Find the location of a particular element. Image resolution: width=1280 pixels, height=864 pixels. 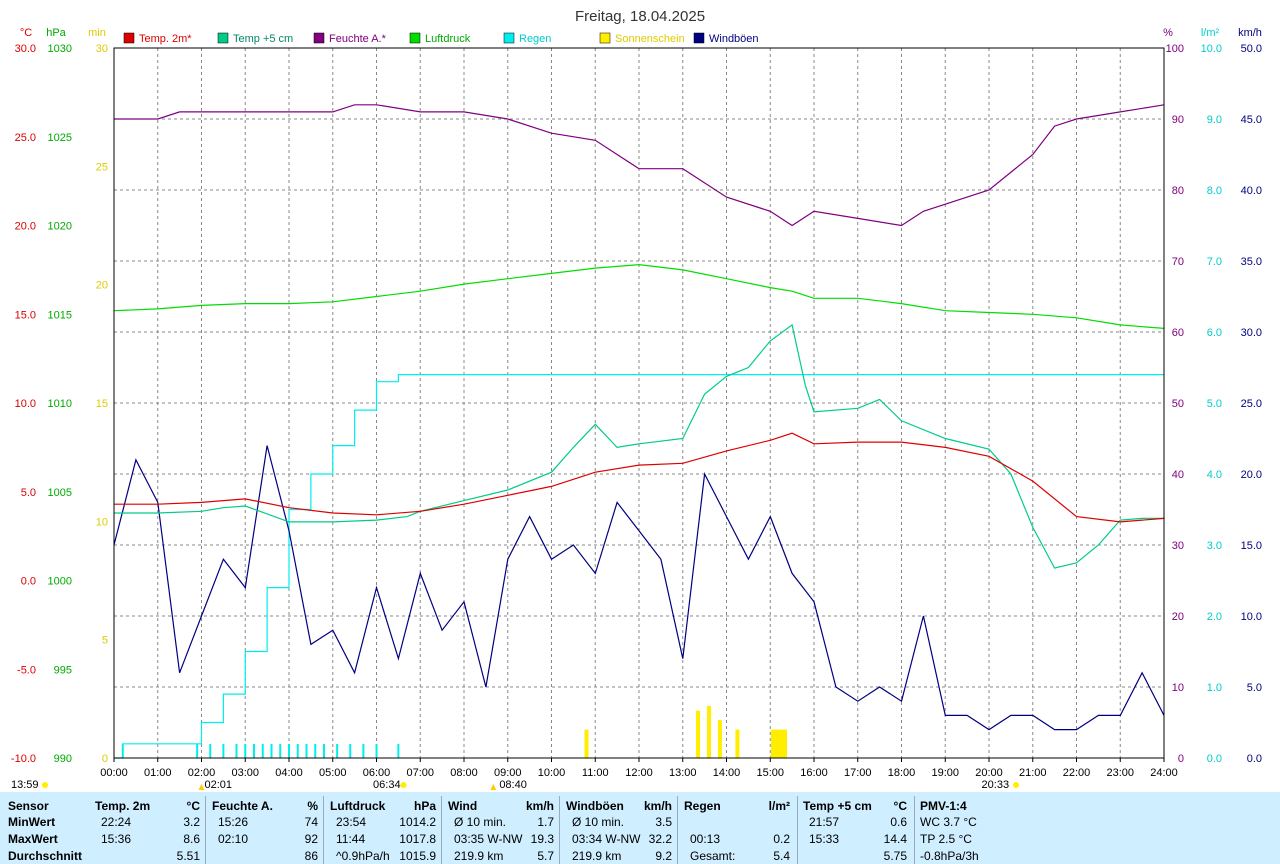

table-header-unit: hPa is located at coordinates (424, 806).